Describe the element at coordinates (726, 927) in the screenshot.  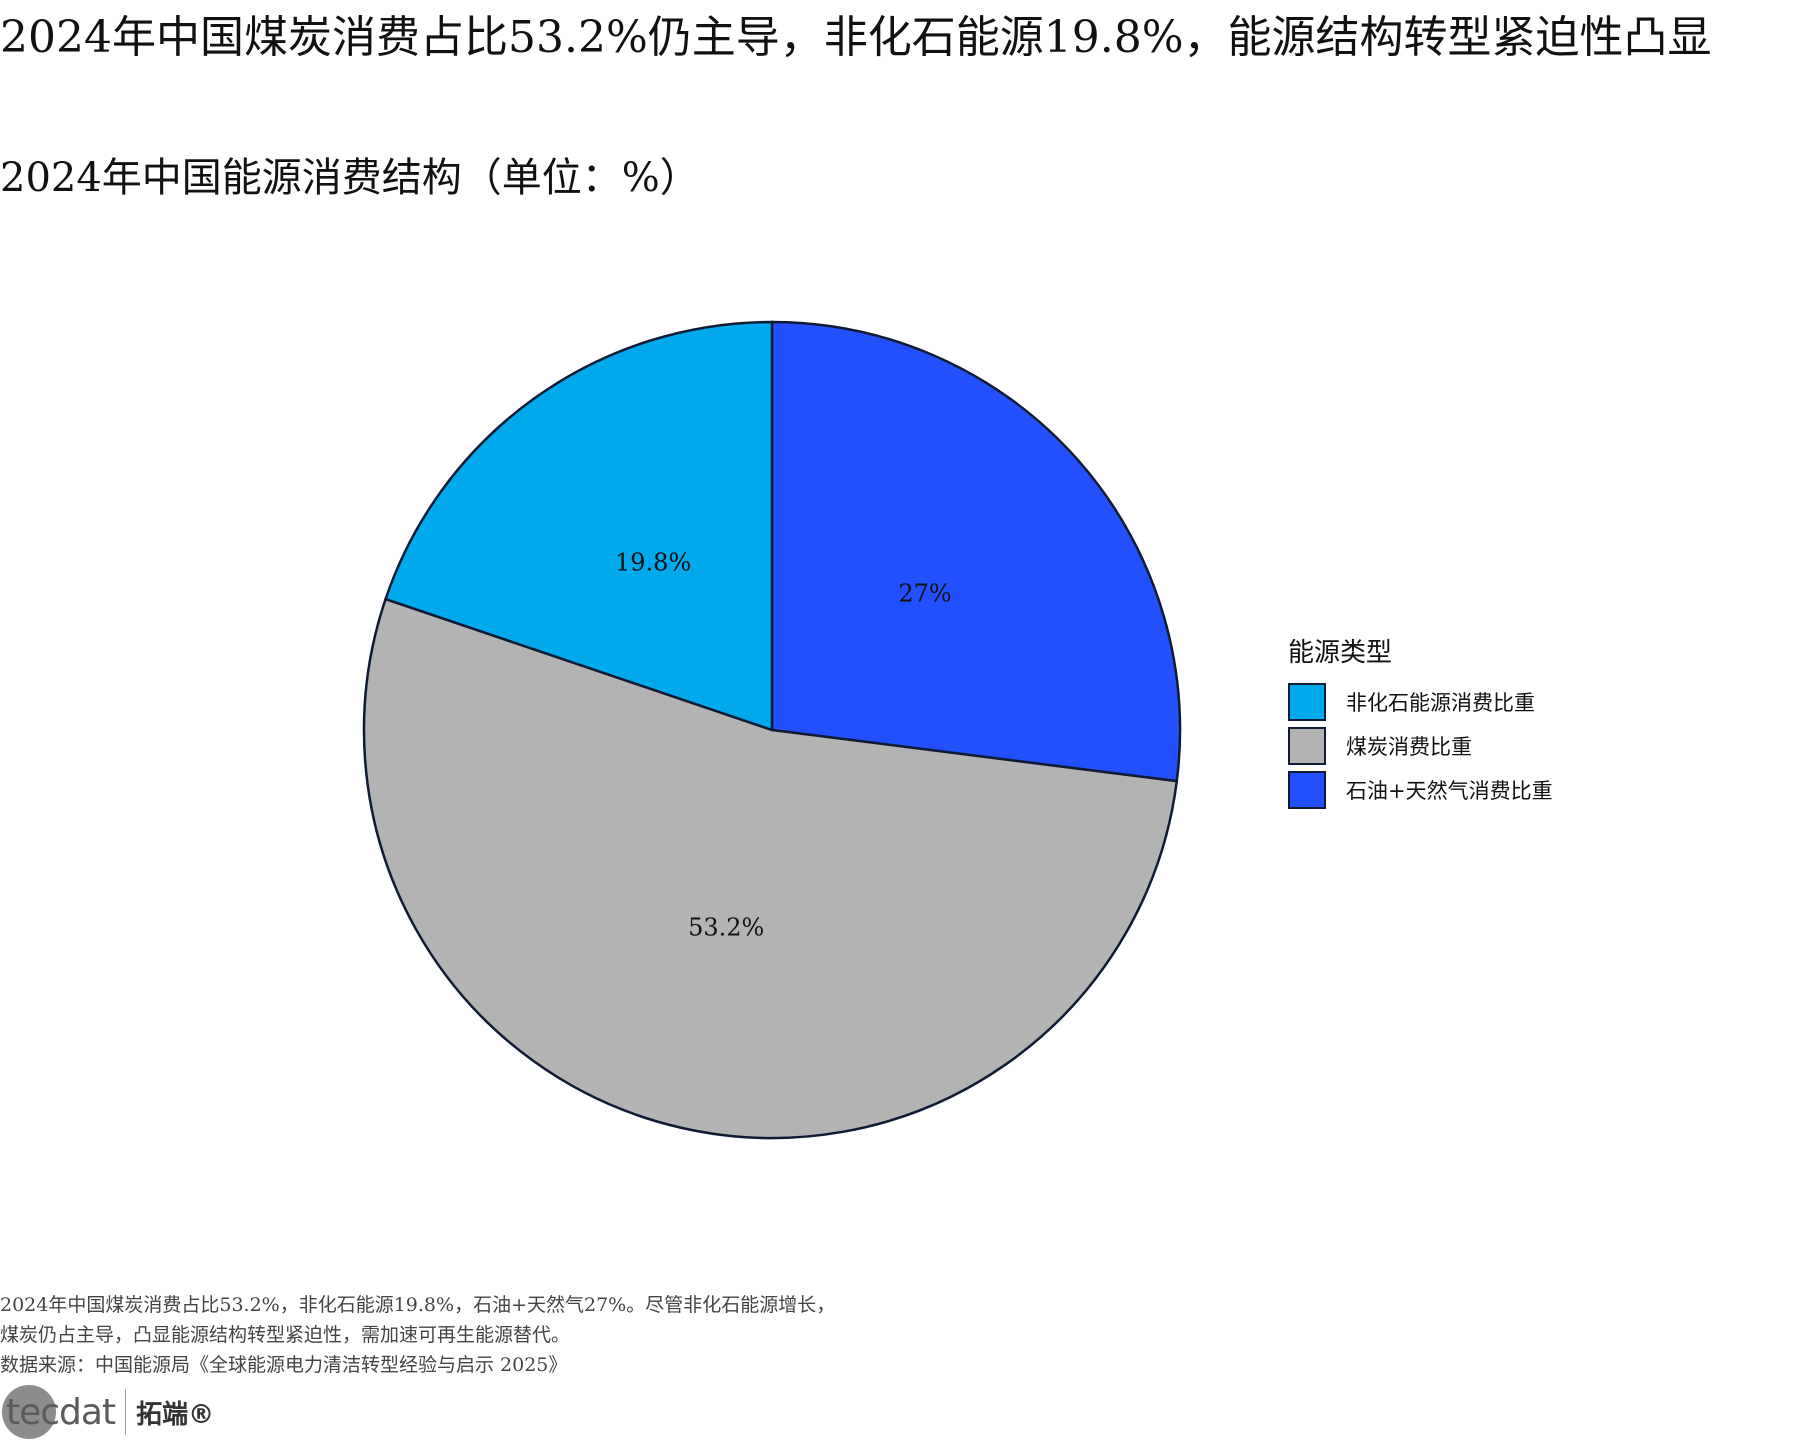
I see `slice-label: 53.2%` at that location.